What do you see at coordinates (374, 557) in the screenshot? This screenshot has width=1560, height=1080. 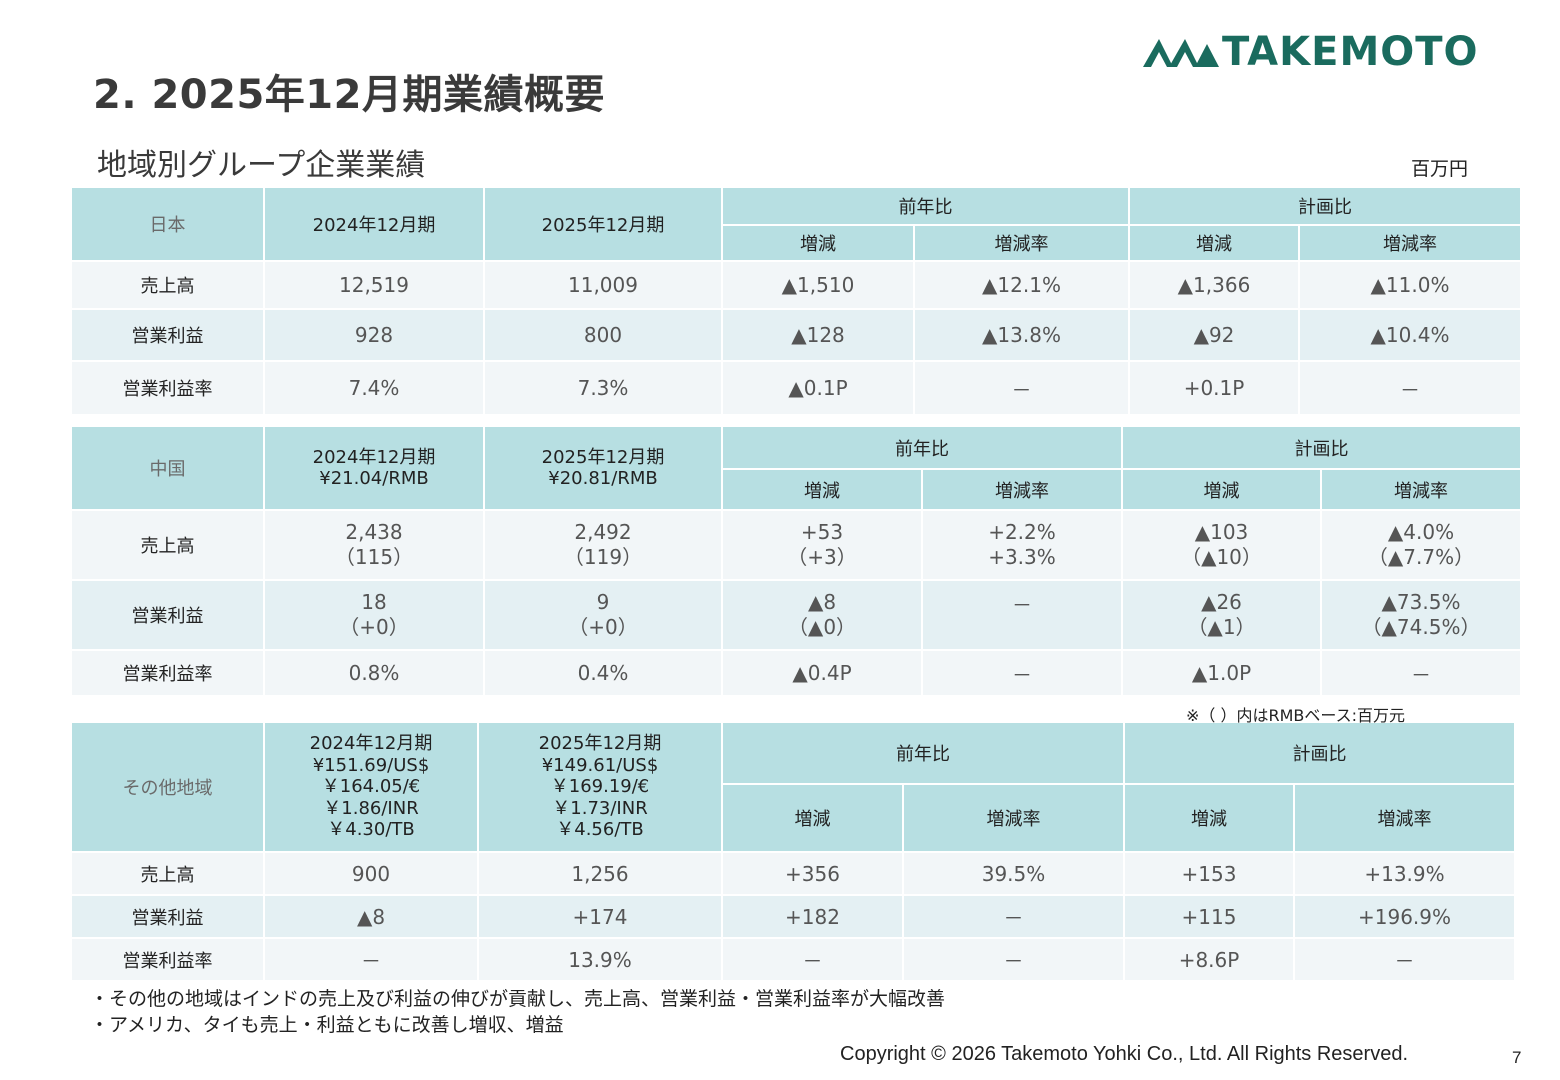 I see `cell-rmb-value: （115）` at bounding box center [374, 557].